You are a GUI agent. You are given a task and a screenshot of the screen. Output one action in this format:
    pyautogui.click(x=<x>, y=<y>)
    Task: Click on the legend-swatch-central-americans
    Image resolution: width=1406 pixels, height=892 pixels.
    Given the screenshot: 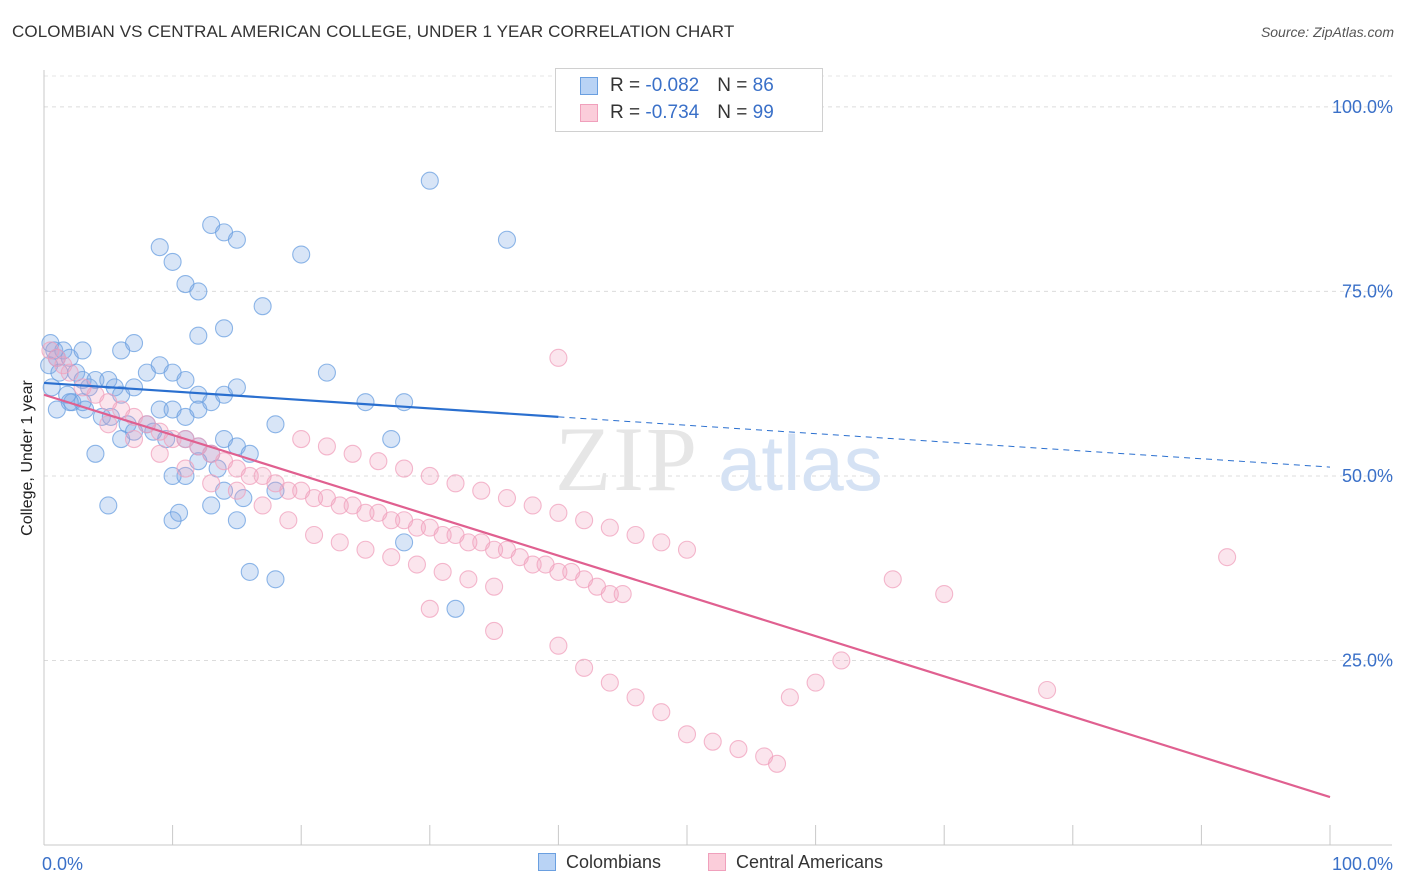 What is the action you would take?
    pyautogui.click(x=589, y=112)
    